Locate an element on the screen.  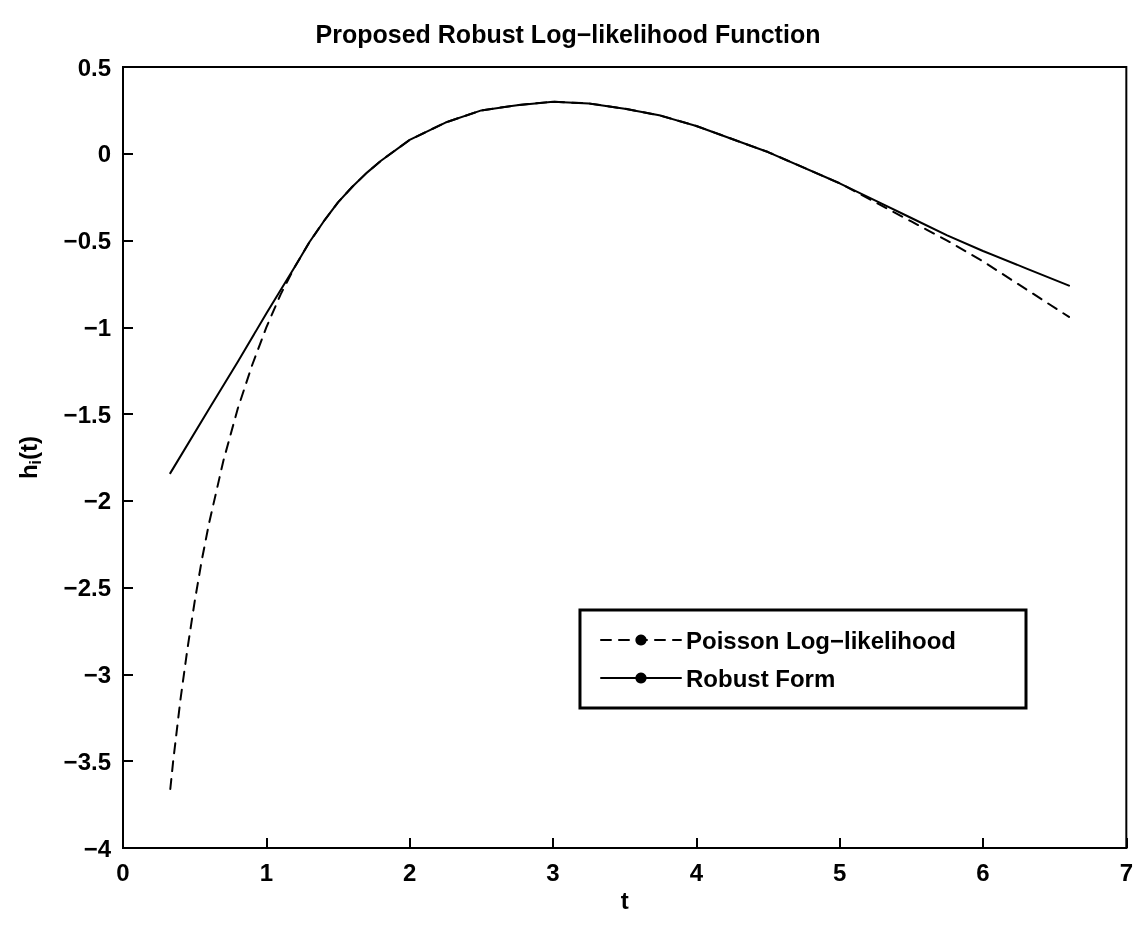
x-tick-label: 2 is located at coordinates (409, 872).